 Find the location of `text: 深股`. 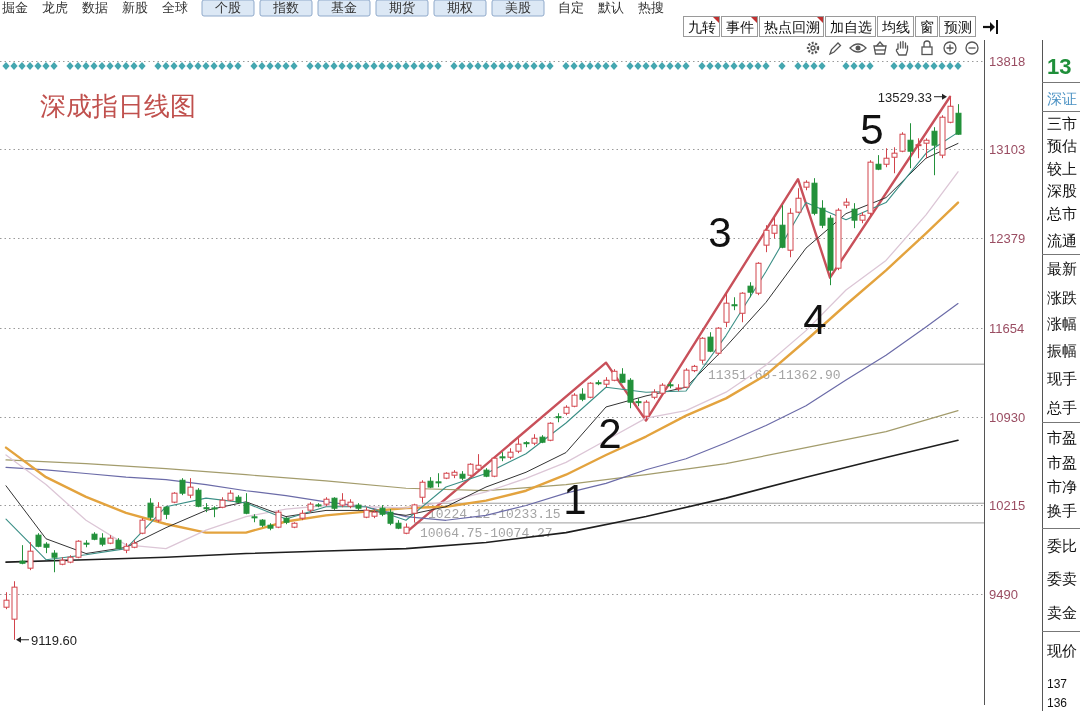

text: 深股 is located at coordinates (1062, 190).